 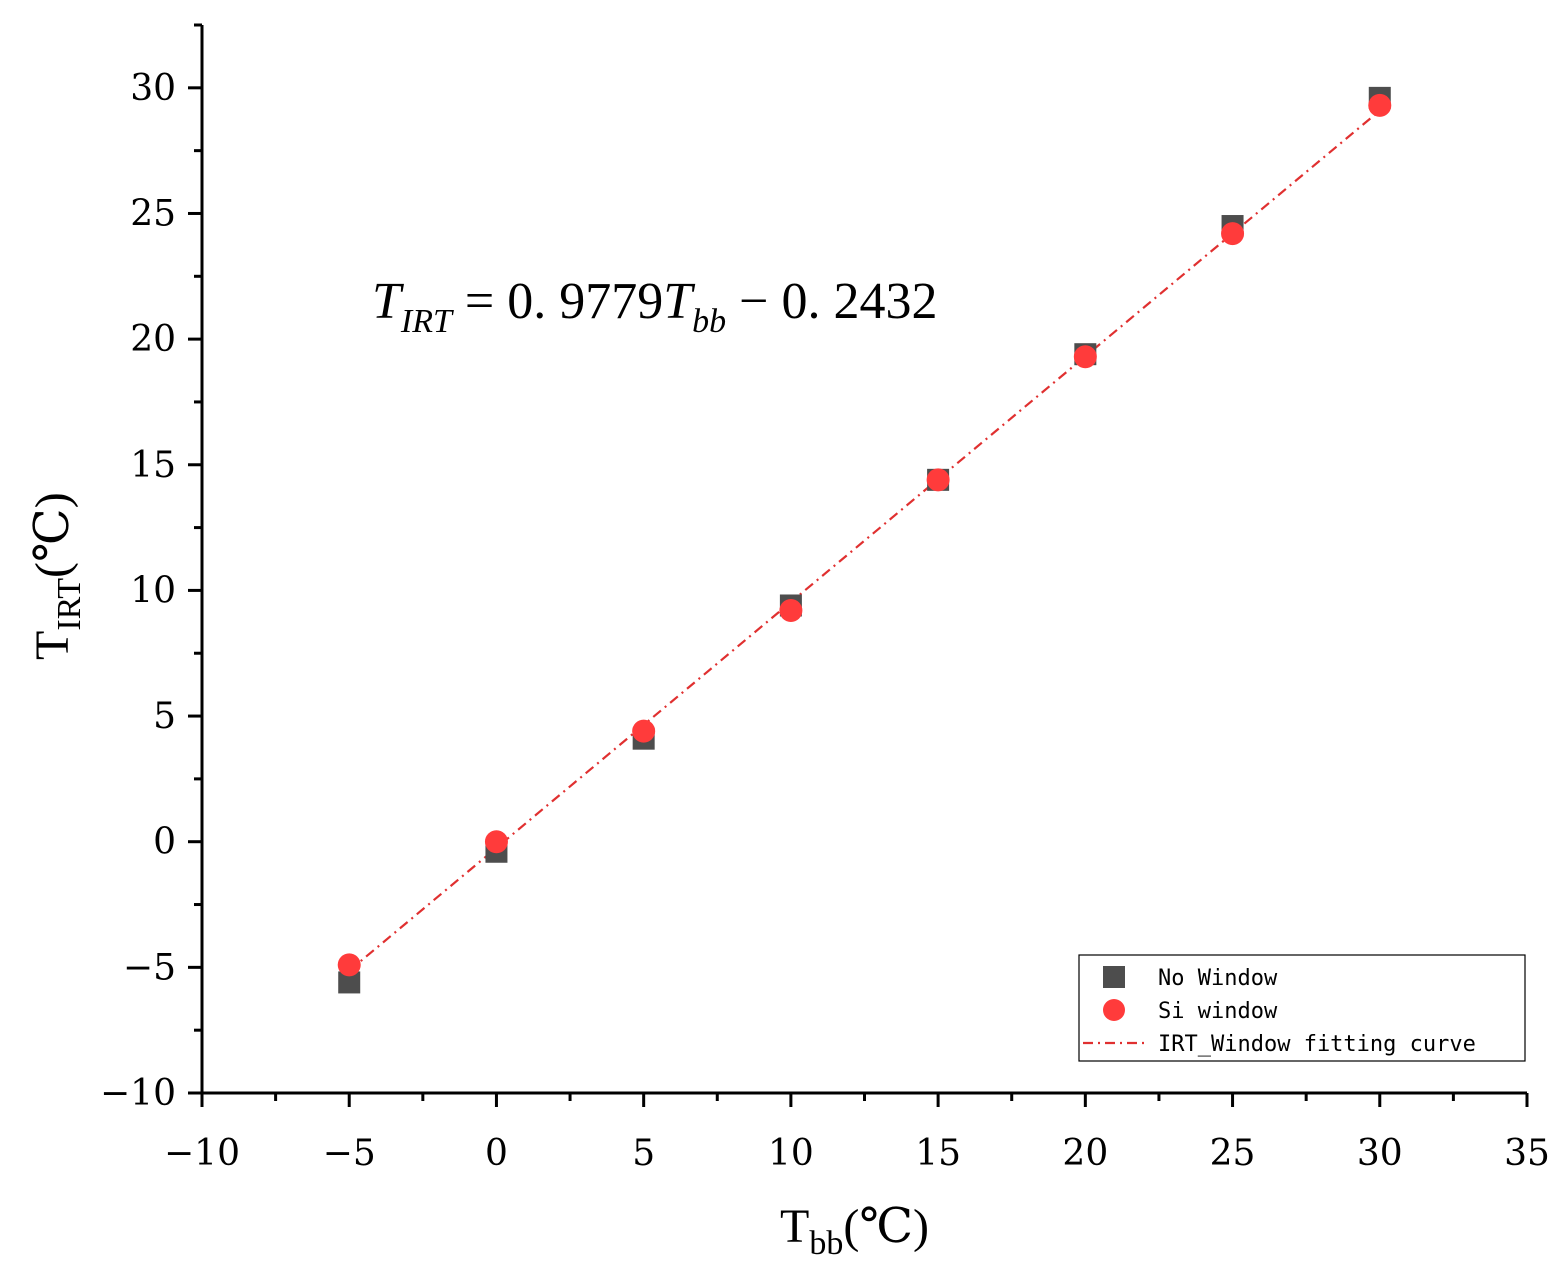 I want to click on y-title-main: T, so click(x=52, y=645).